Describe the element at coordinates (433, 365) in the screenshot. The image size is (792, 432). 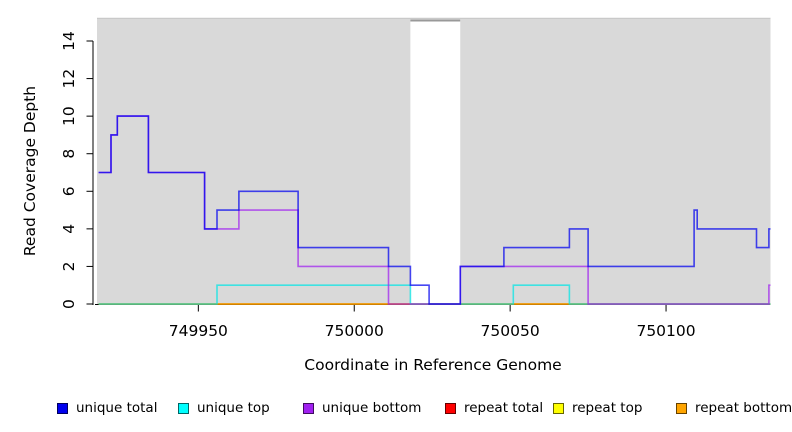
I see `x-axis-title: Coordinate in Reference Genome` at that location.